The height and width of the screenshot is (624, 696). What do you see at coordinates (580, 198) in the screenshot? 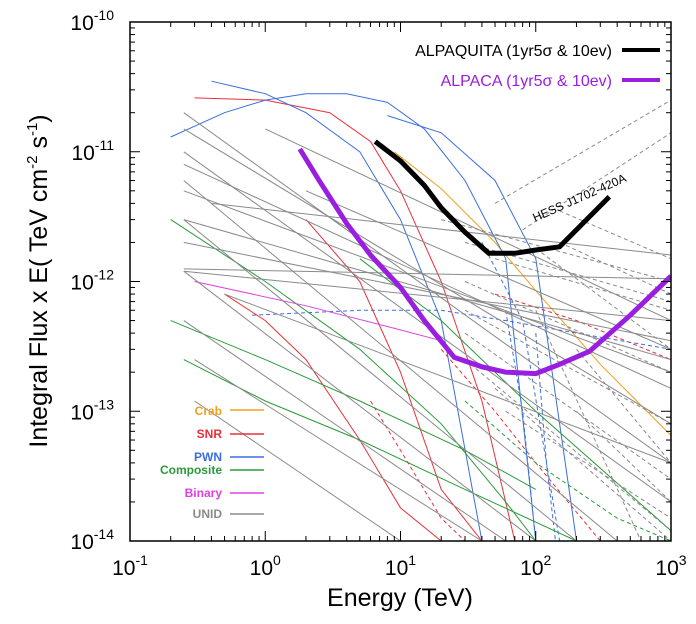
I see `annotation-hess-j1702: HESS J1702-420A` at bounding box center [580, 198].